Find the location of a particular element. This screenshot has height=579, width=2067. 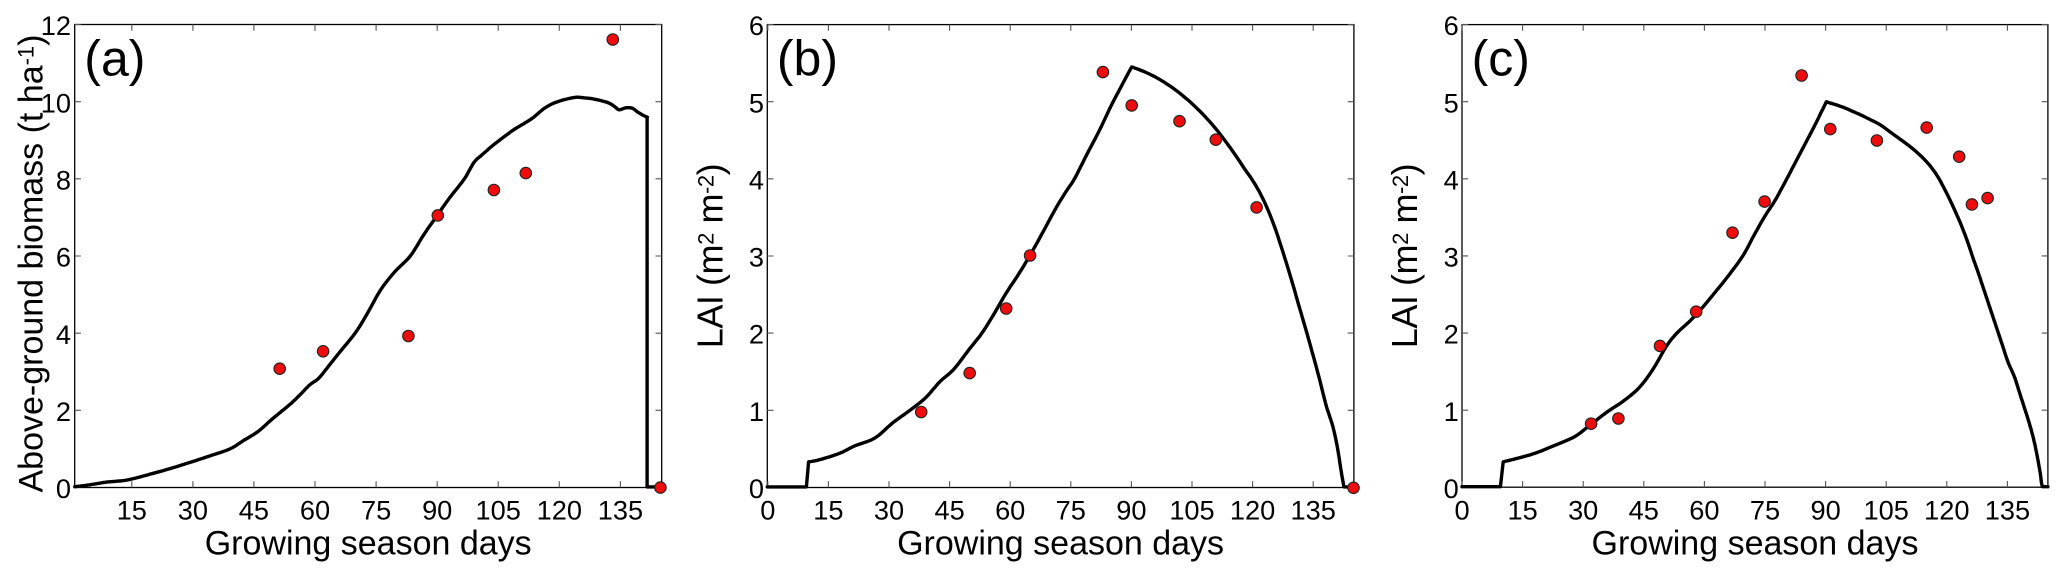

svg-text: (b) is located at coordinates (807, 59).